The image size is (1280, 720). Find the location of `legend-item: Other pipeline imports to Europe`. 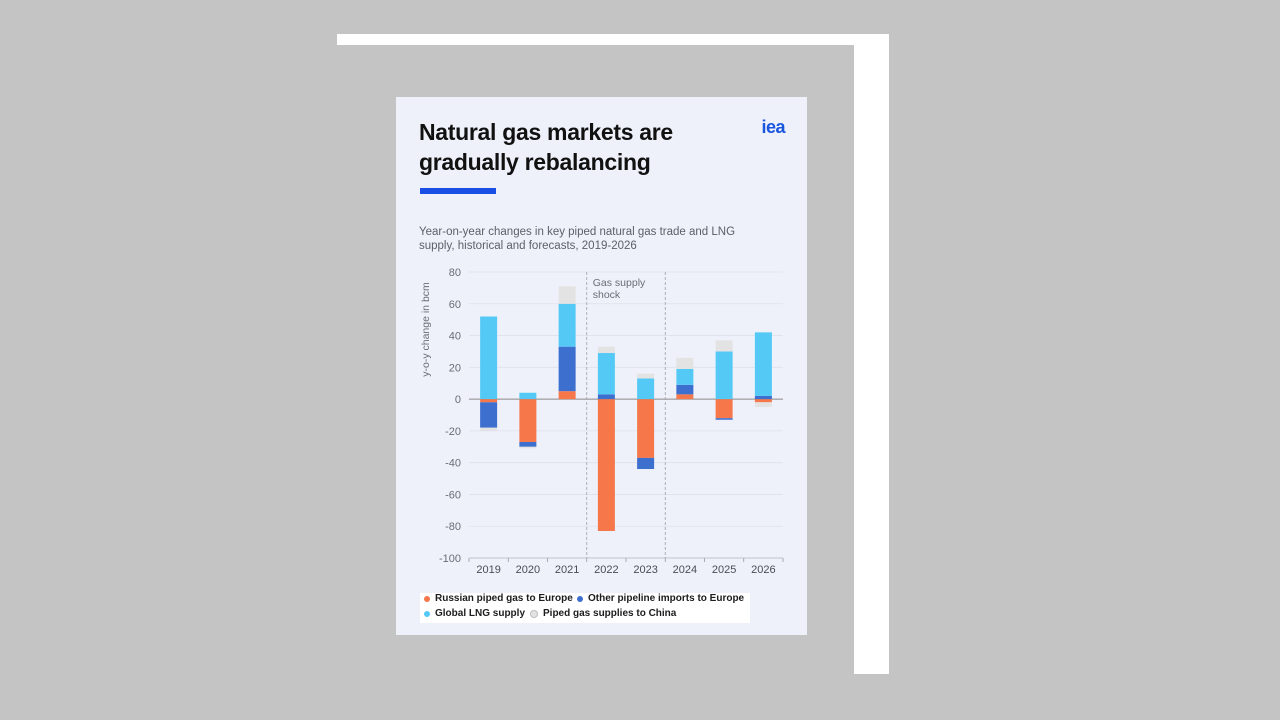

legend-item: Other pipeline imports to Europe is located at coordinates (660, 598).